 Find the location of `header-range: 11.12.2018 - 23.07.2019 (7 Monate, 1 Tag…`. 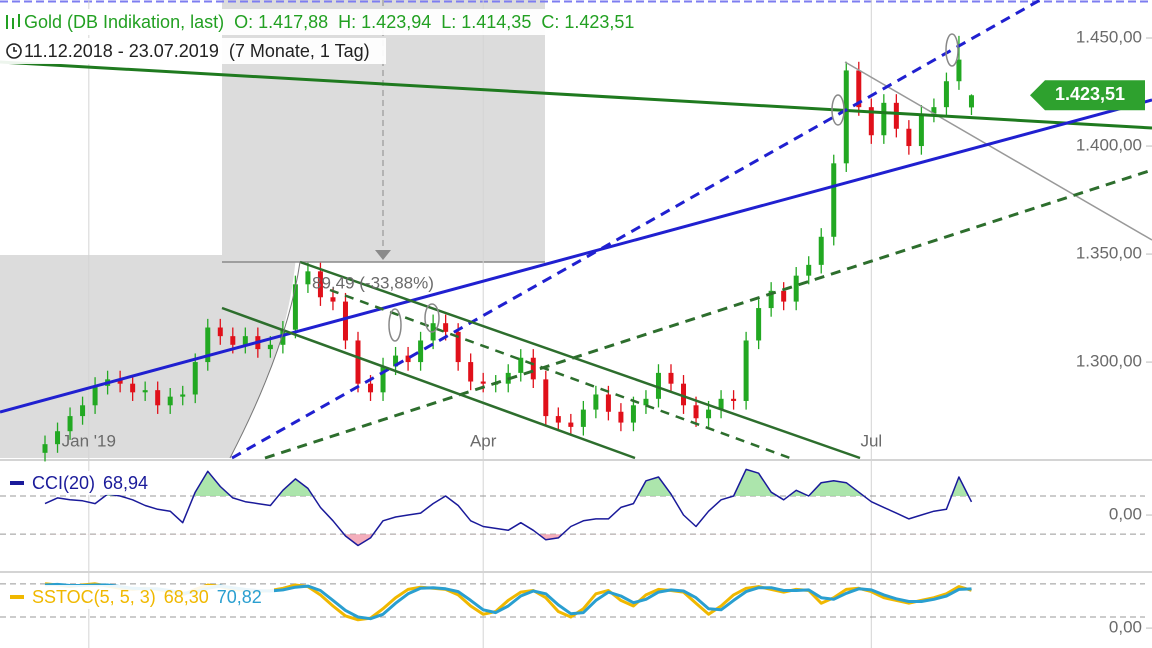

header-range: 11.12.2018 - 23.07.2019 (7 Monate, 1 Tag… is located at coordinates (193, 51).